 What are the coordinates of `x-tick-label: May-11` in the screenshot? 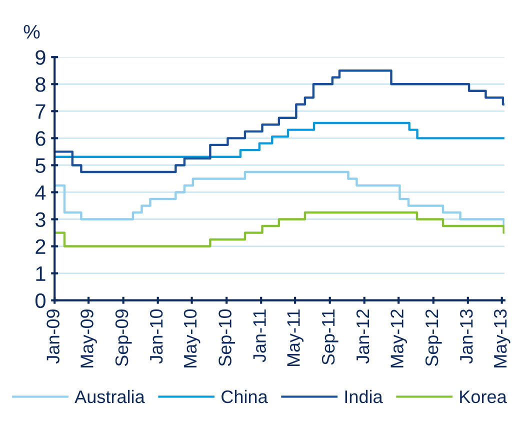 It's located at (295, 338).